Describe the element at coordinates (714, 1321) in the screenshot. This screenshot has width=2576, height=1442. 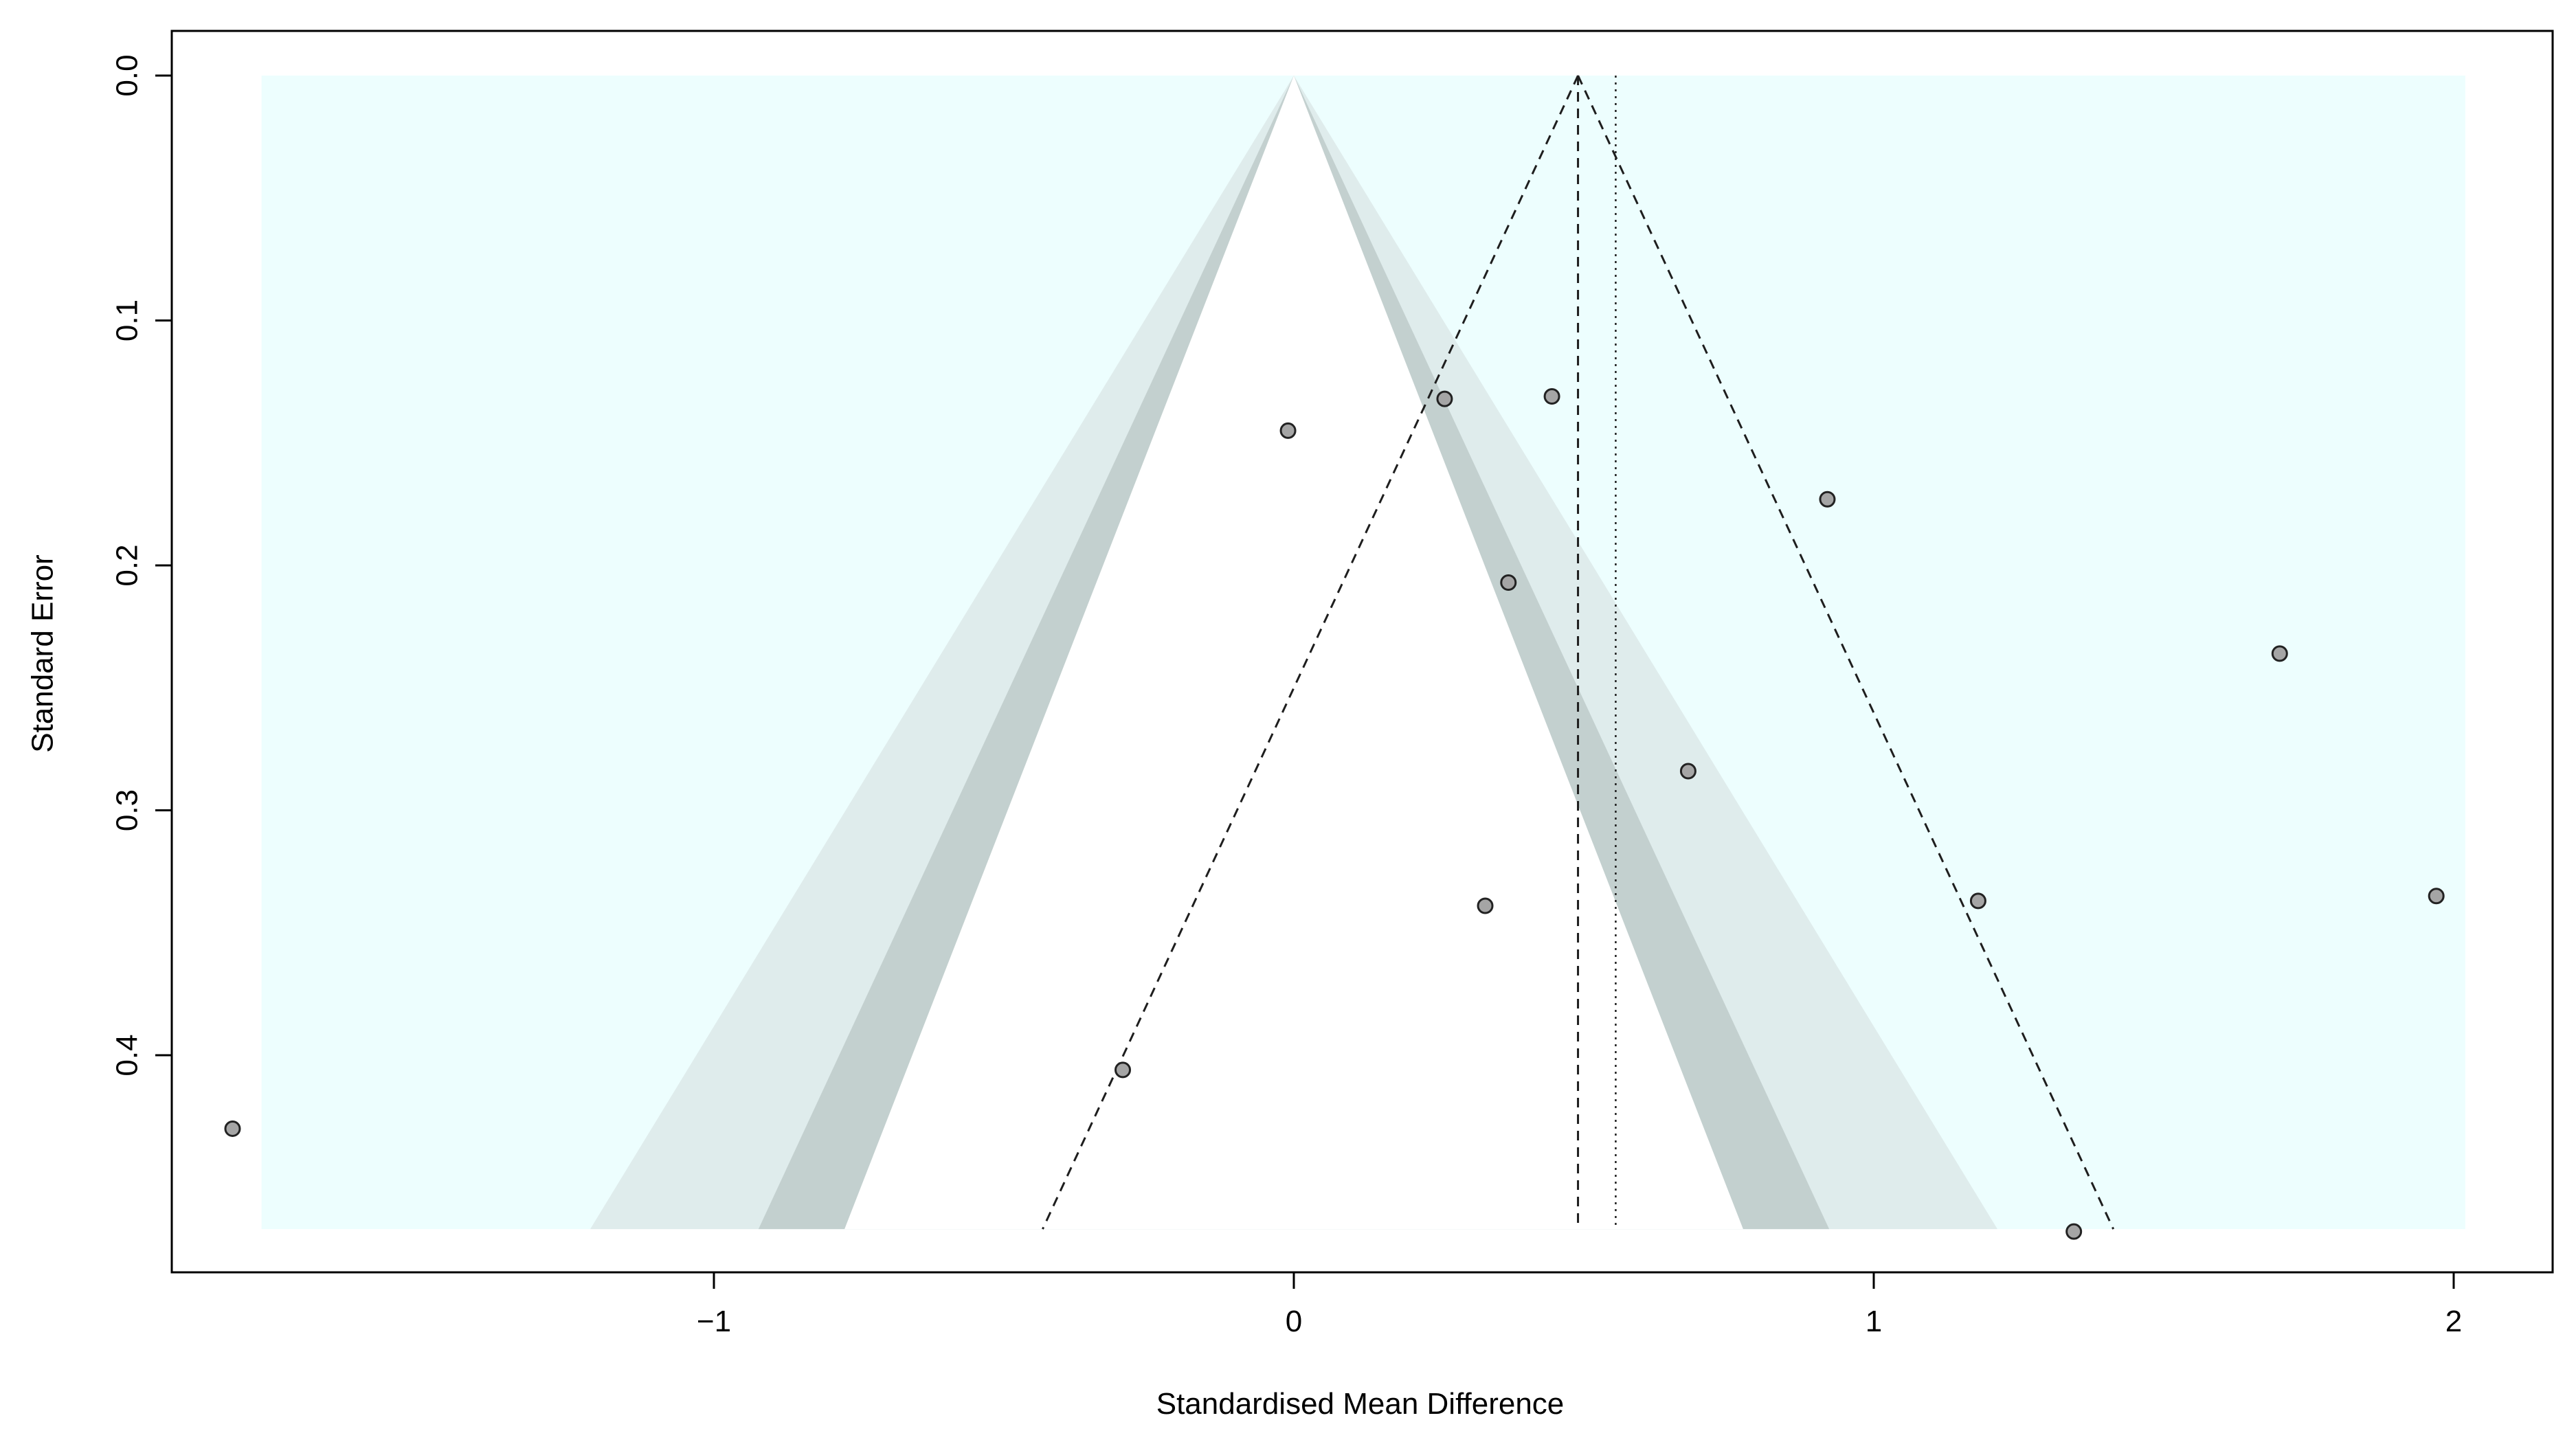
I see `x-tick-label: −1` at that location.